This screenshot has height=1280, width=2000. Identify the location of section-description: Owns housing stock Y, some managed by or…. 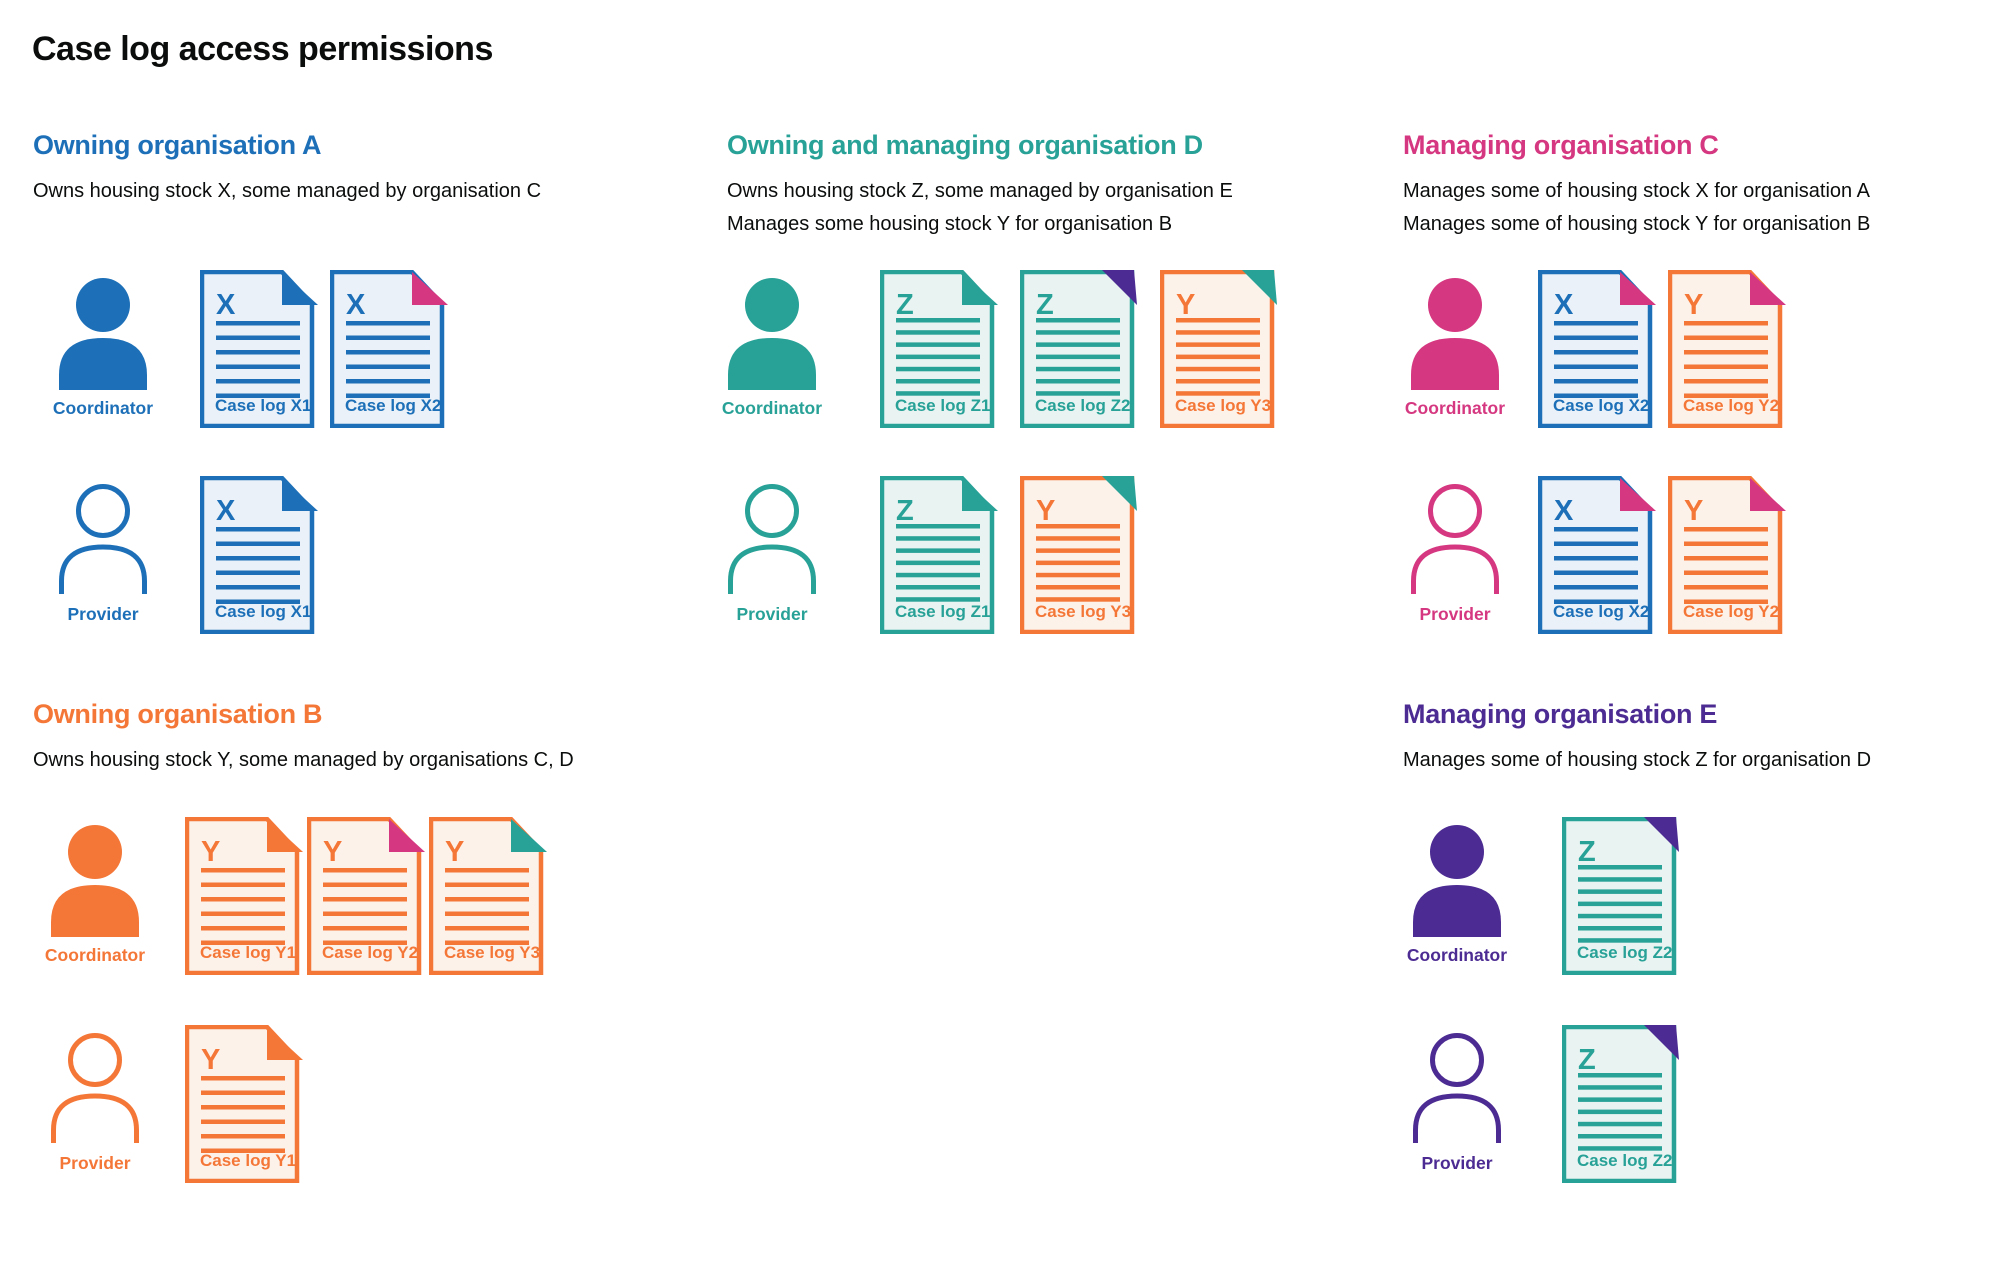
(303, 760).